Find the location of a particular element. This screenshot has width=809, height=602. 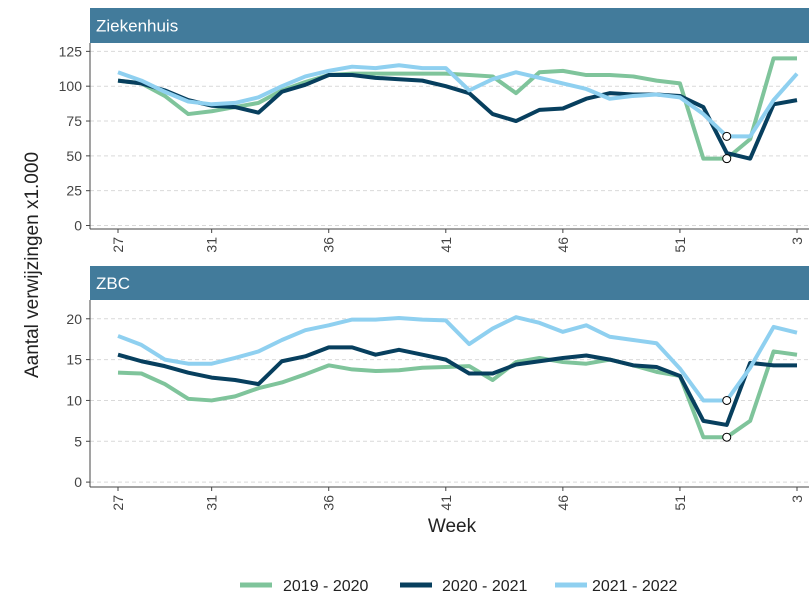

panel-title: Ziekenhuis is located at coordinates (137, 26).